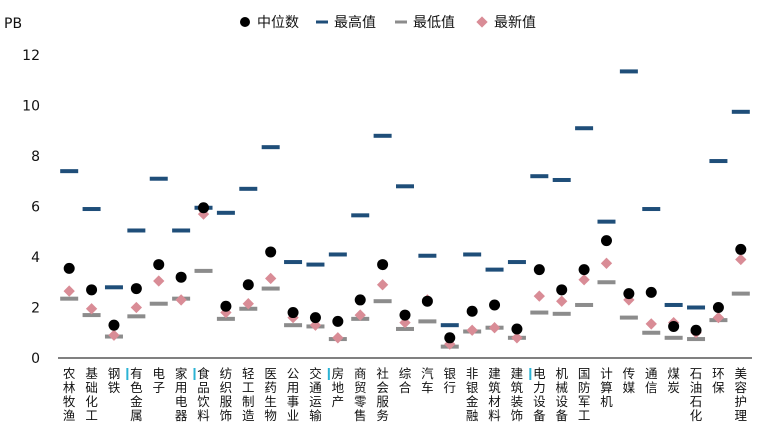 This screenshot has height=448, width=775. Describe the element at coordinates (401, 22) in the screenshot. I see `legend-marker-min` at that location.